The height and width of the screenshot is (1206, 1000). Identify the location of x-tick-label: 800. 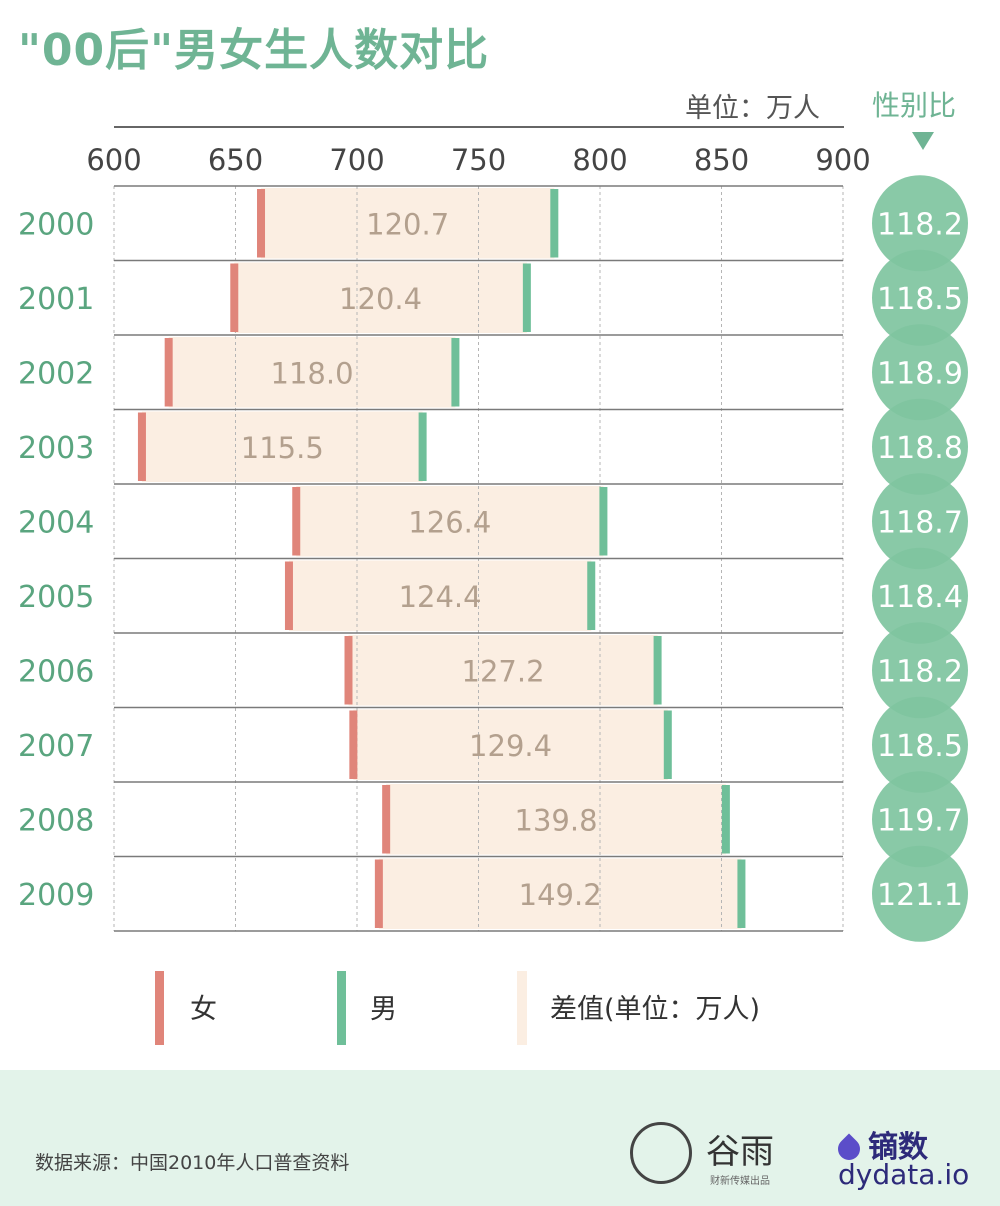
(599, 160).